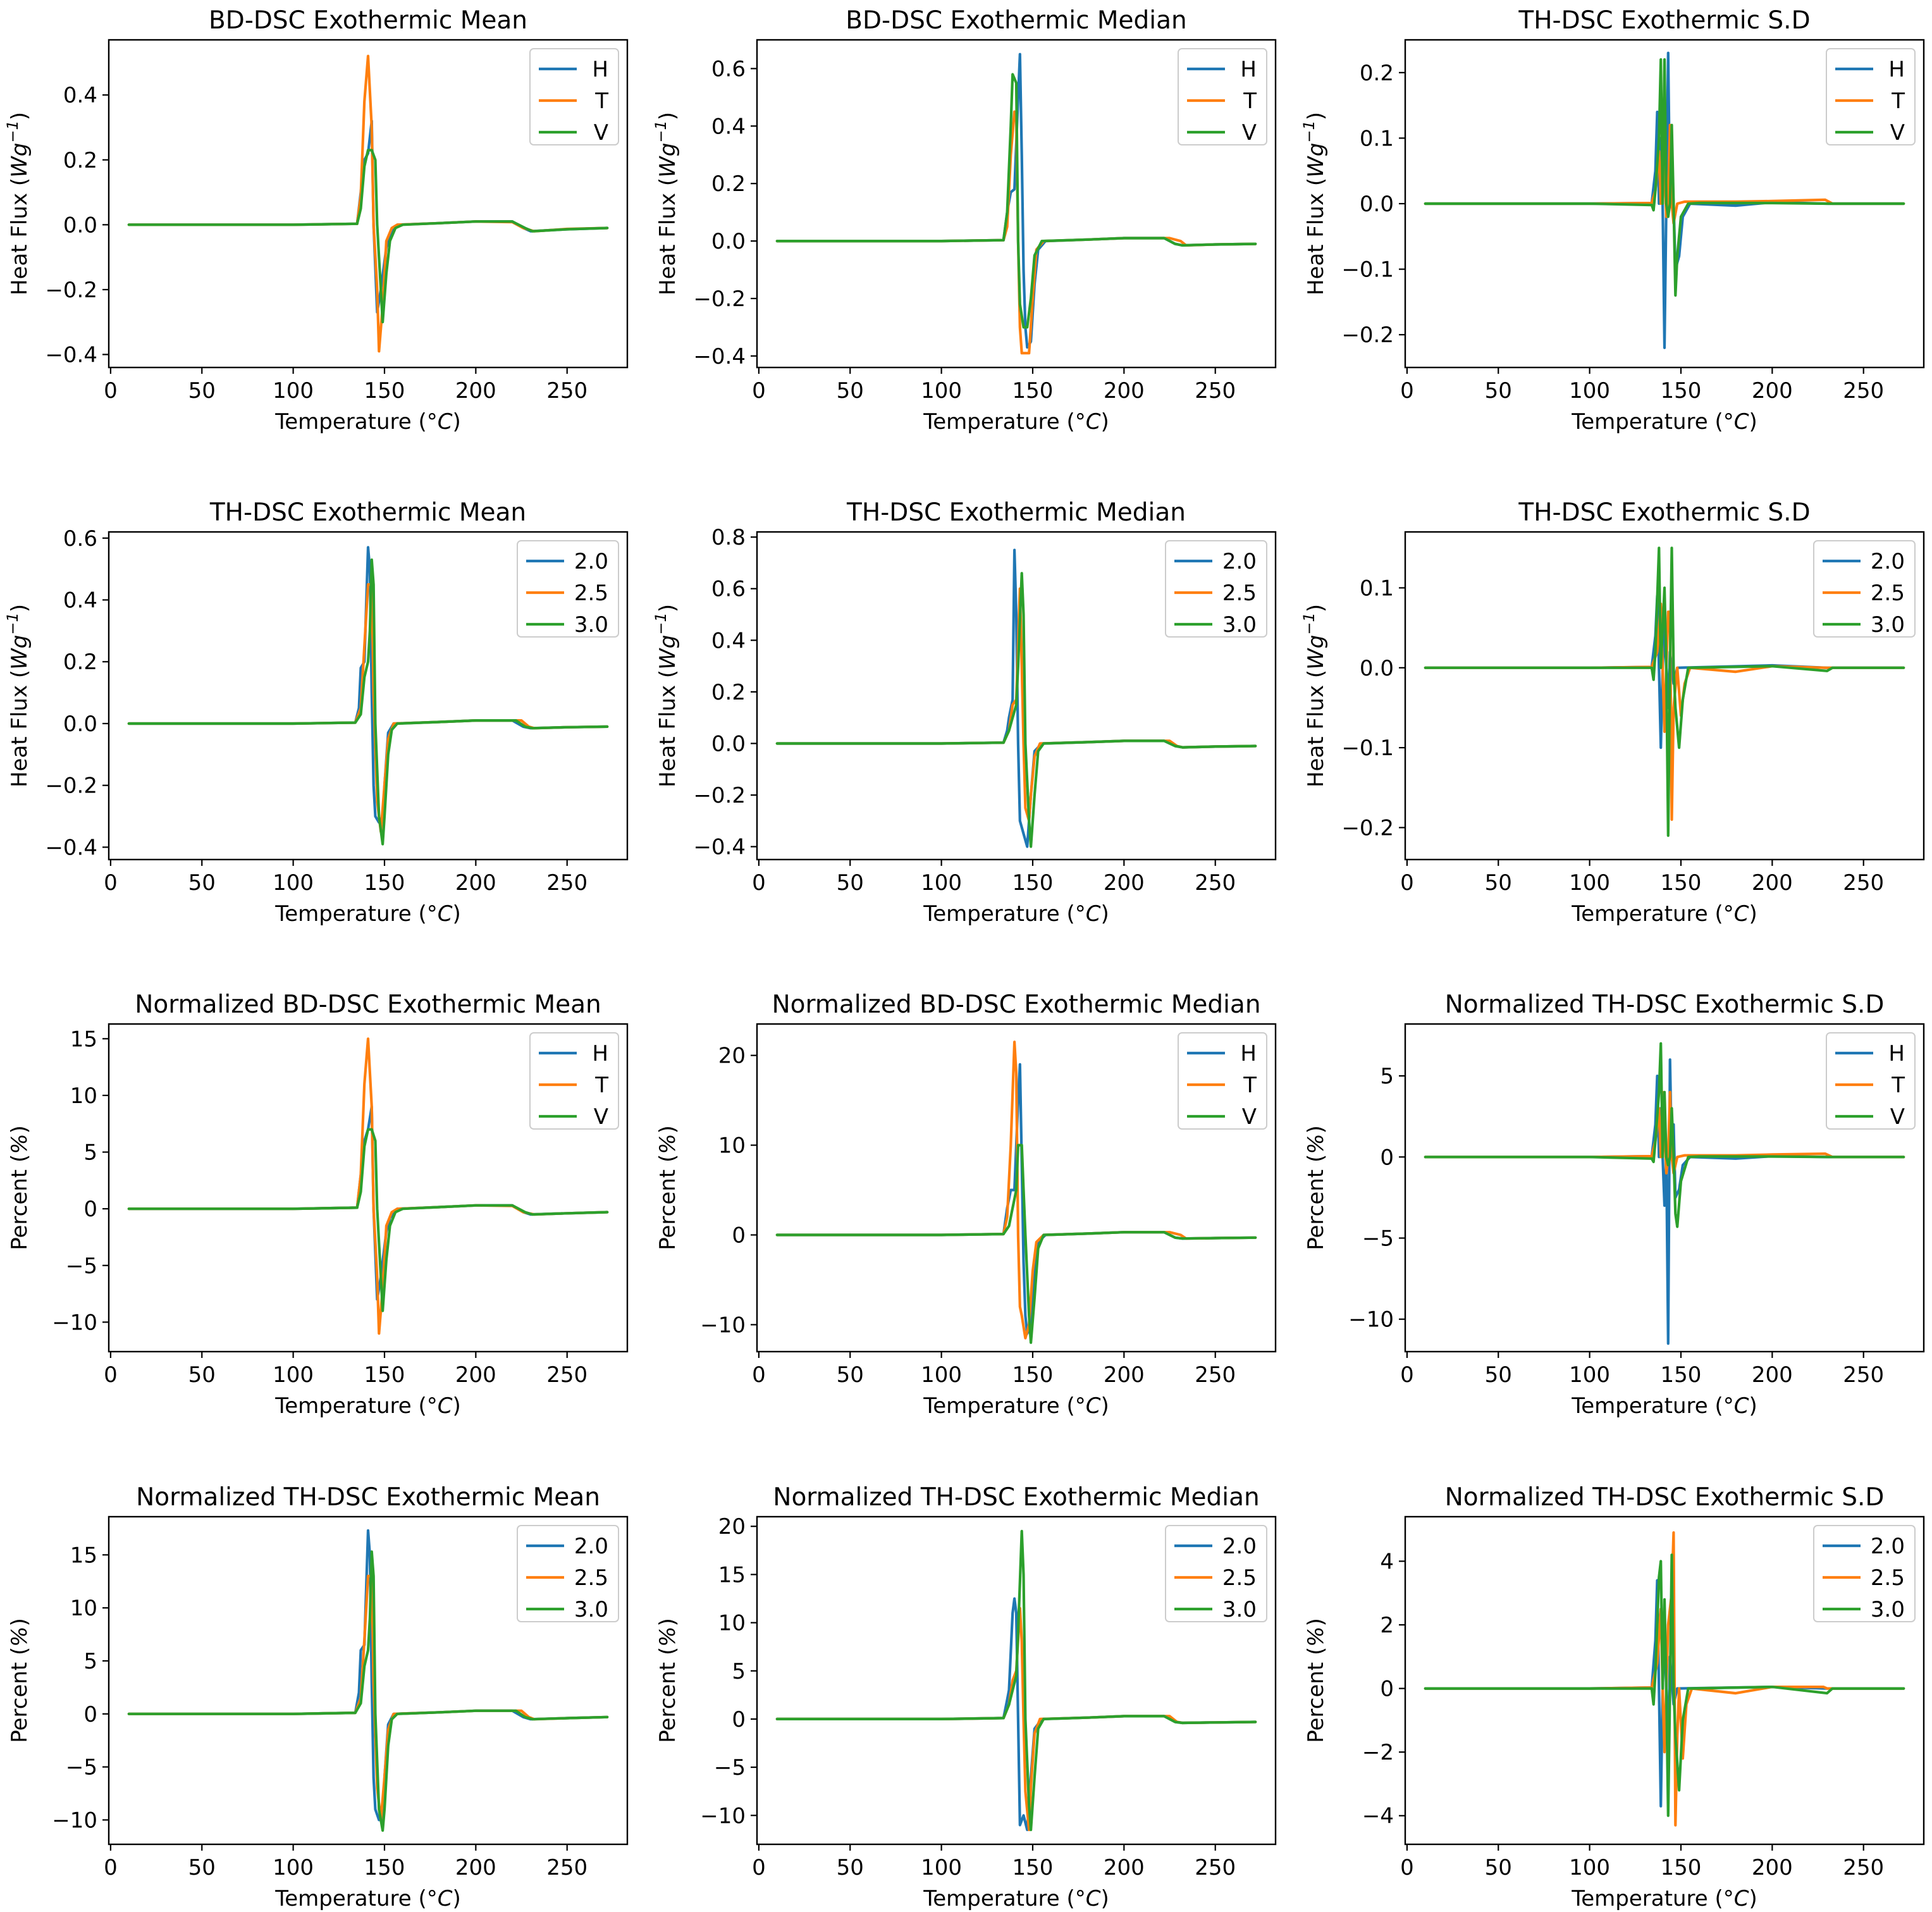 This screenshot has height=1912, width=1932. What do you see at coordinates (1888, 1578) in the screenshot?
I see `legend-label: 2.5` at bounding box center [1888, 1578].